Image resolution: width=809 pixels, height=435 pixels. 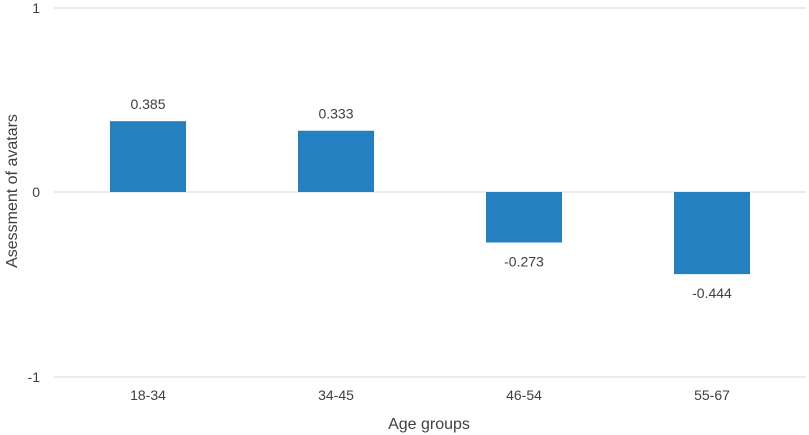 I want to click on y-tick-label: 0, so click(x=36, y=192).